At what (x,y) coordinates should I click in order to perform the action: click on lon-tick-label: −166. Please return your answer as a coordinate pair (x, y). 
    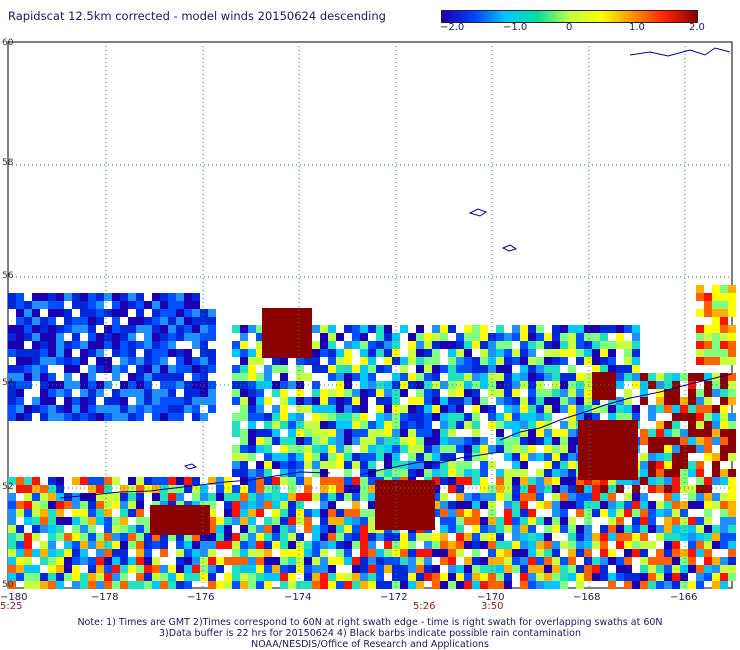
    Looking at the image, I should click on (684, 597).